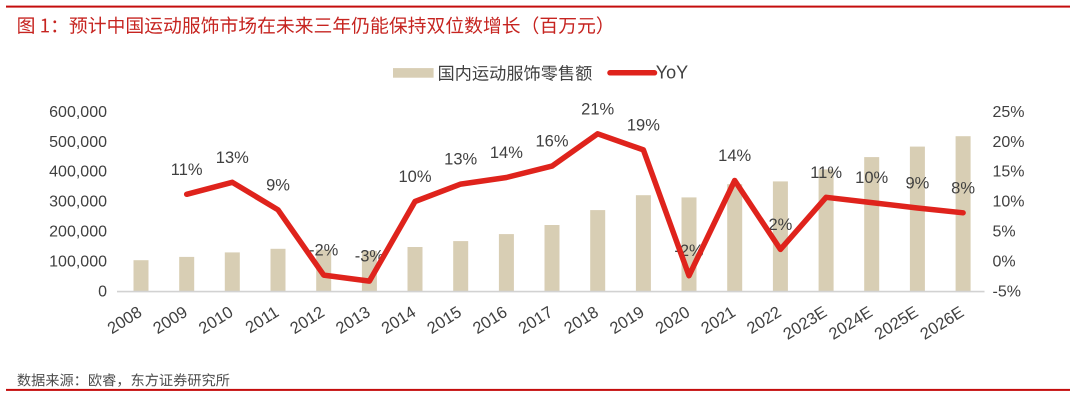 Image resolution: width=1074 pixels, height=401 pixels. What do you see at coordinates (597, 109) in the screenshot?
I see `svg-text: 21%` at bounding box center [597, 109].